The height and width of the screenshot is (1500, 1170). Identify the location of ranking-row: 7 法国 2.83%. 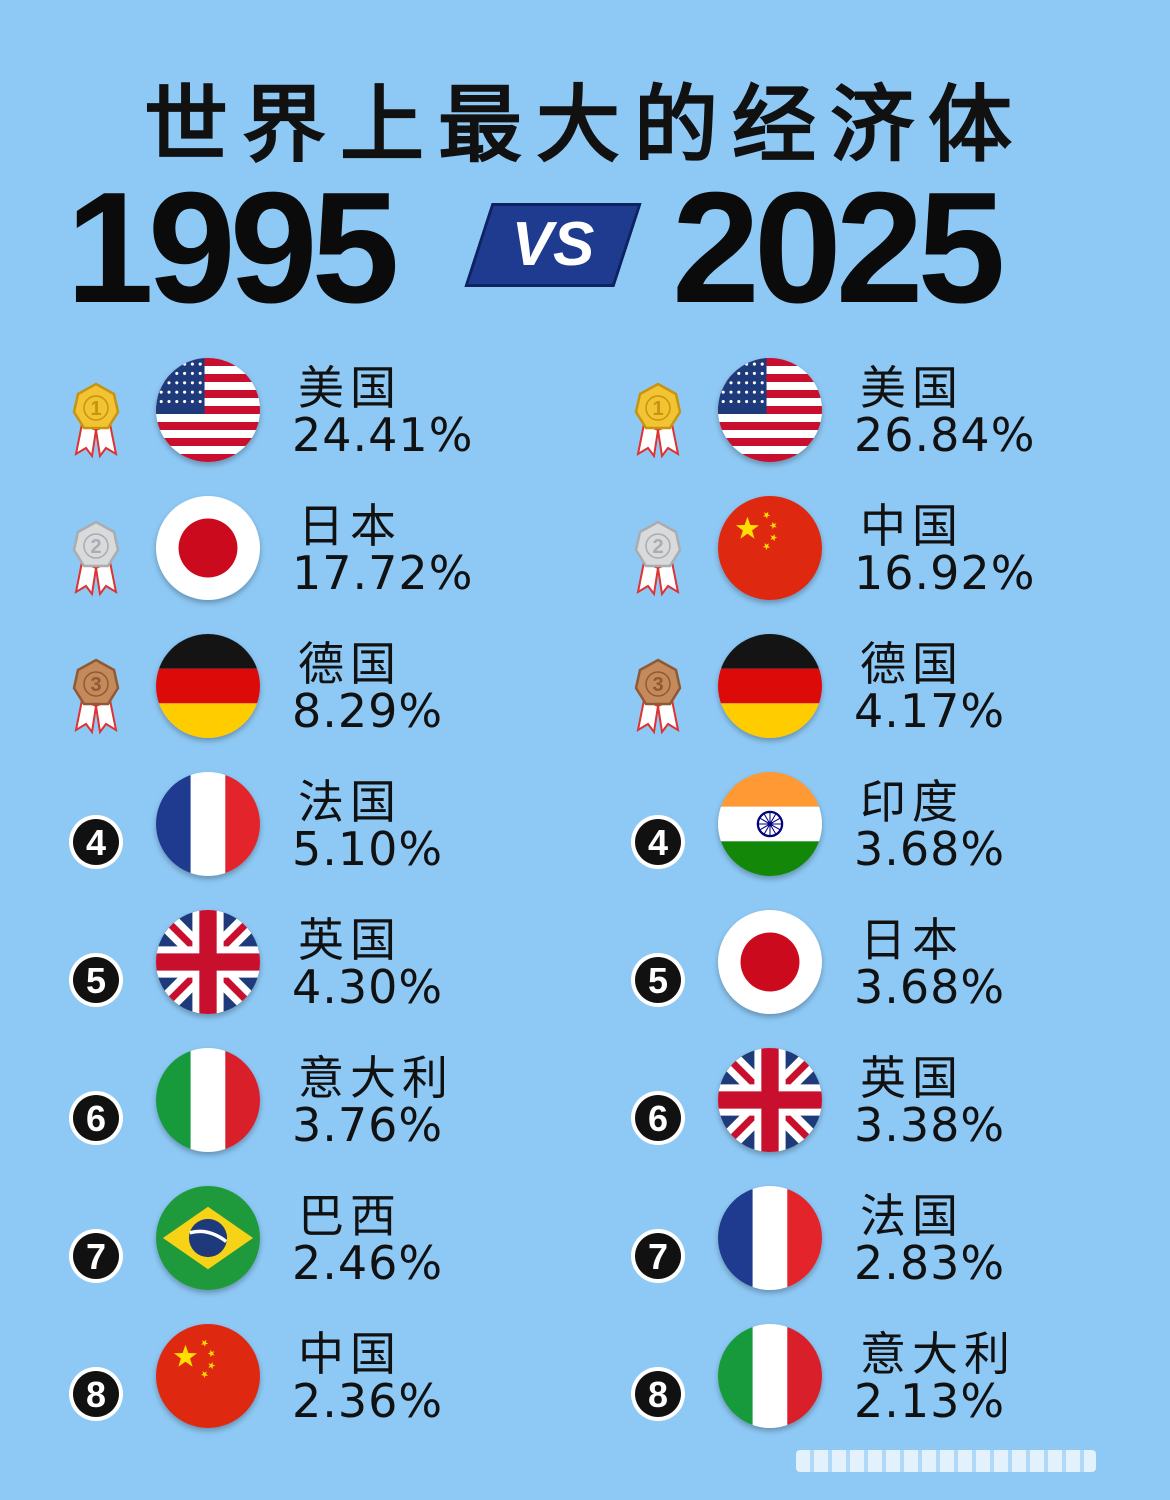
(897, 1247).